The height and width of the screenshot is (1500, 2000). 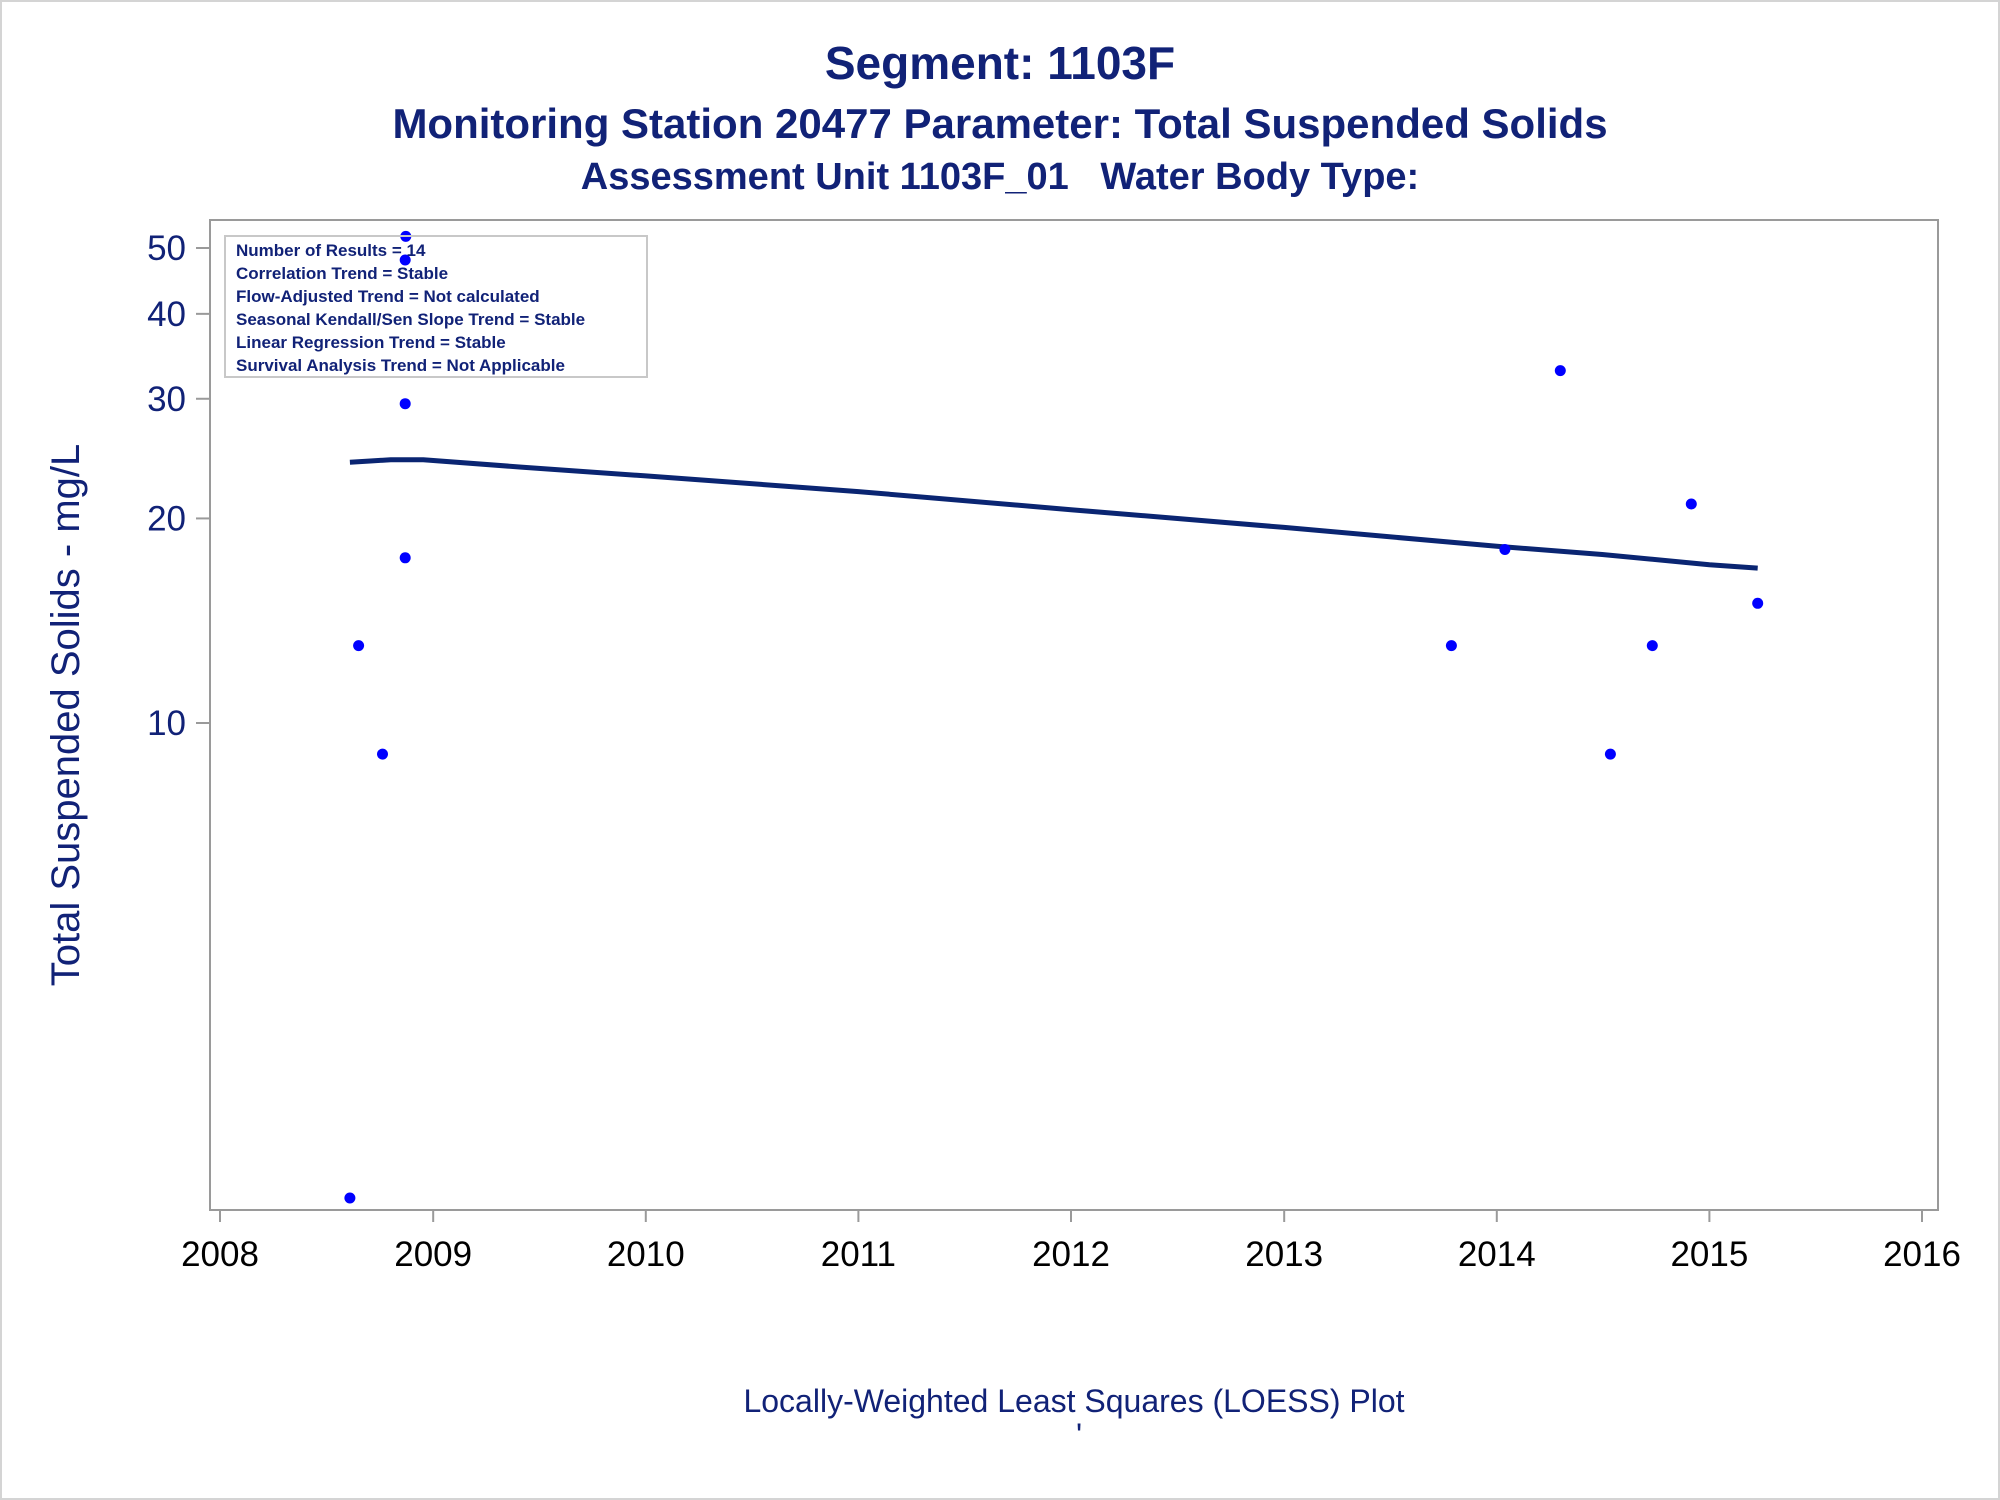 What do you see at coordinates (1497, 1254) in the screenshot?
I see `x-tick-label: 2014` at bounding box center [1497, 1254].